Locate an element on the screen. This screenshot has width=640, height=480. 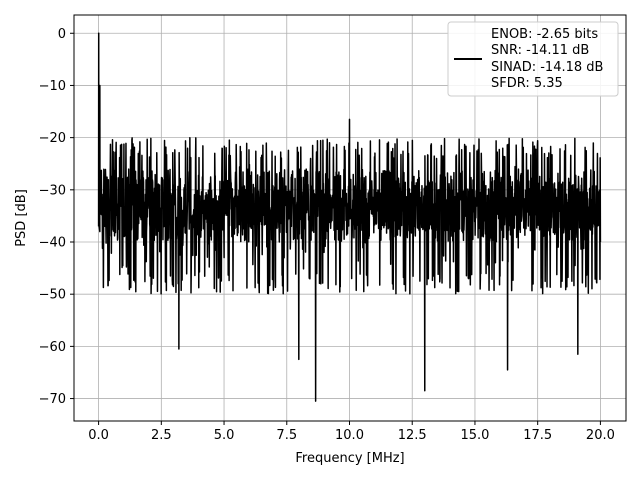
y-tick-label: −70 is located at coordinates (52, 399).